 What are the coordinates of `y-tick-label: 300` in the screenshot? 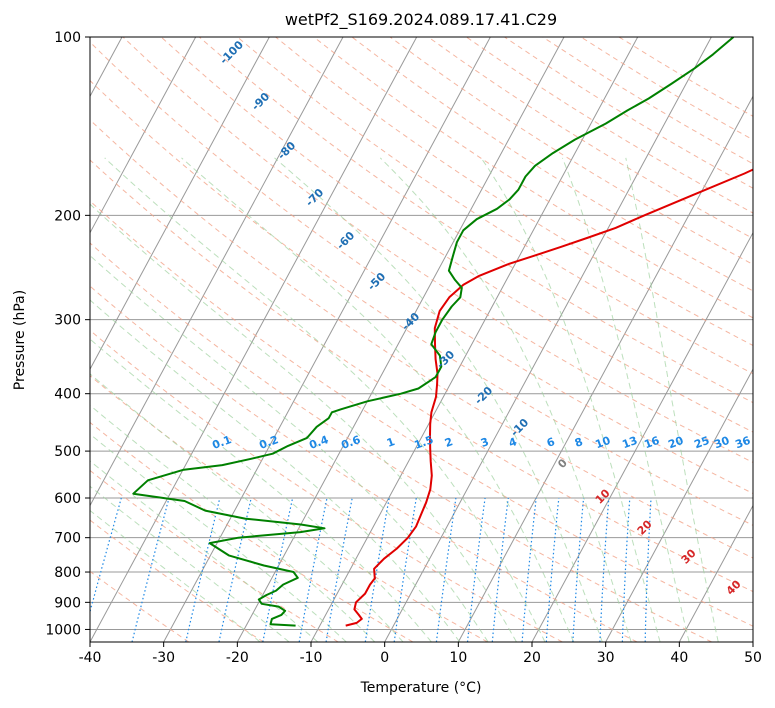 It's located at (67, 321).